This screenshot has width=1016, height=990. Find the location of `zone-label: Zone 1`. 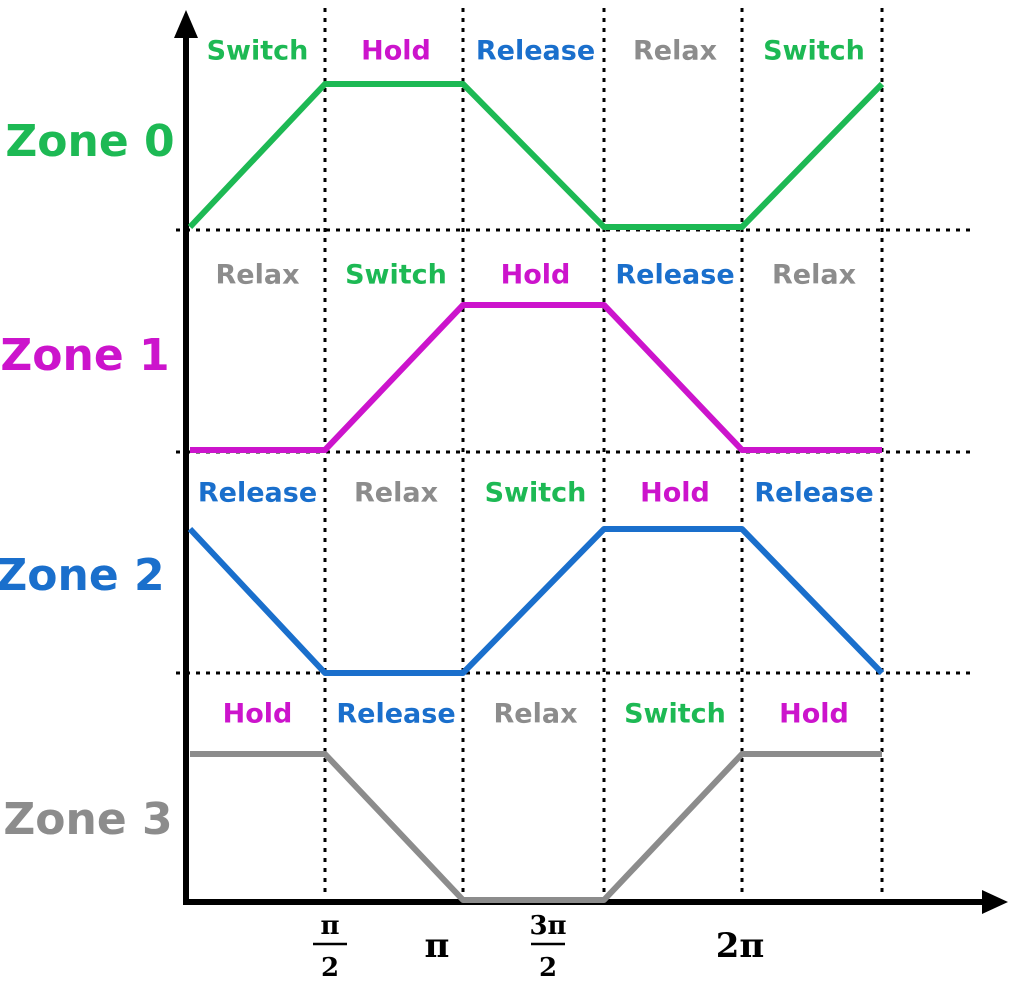

zone-label: Zone 1 is located at coordinates (84, 355).